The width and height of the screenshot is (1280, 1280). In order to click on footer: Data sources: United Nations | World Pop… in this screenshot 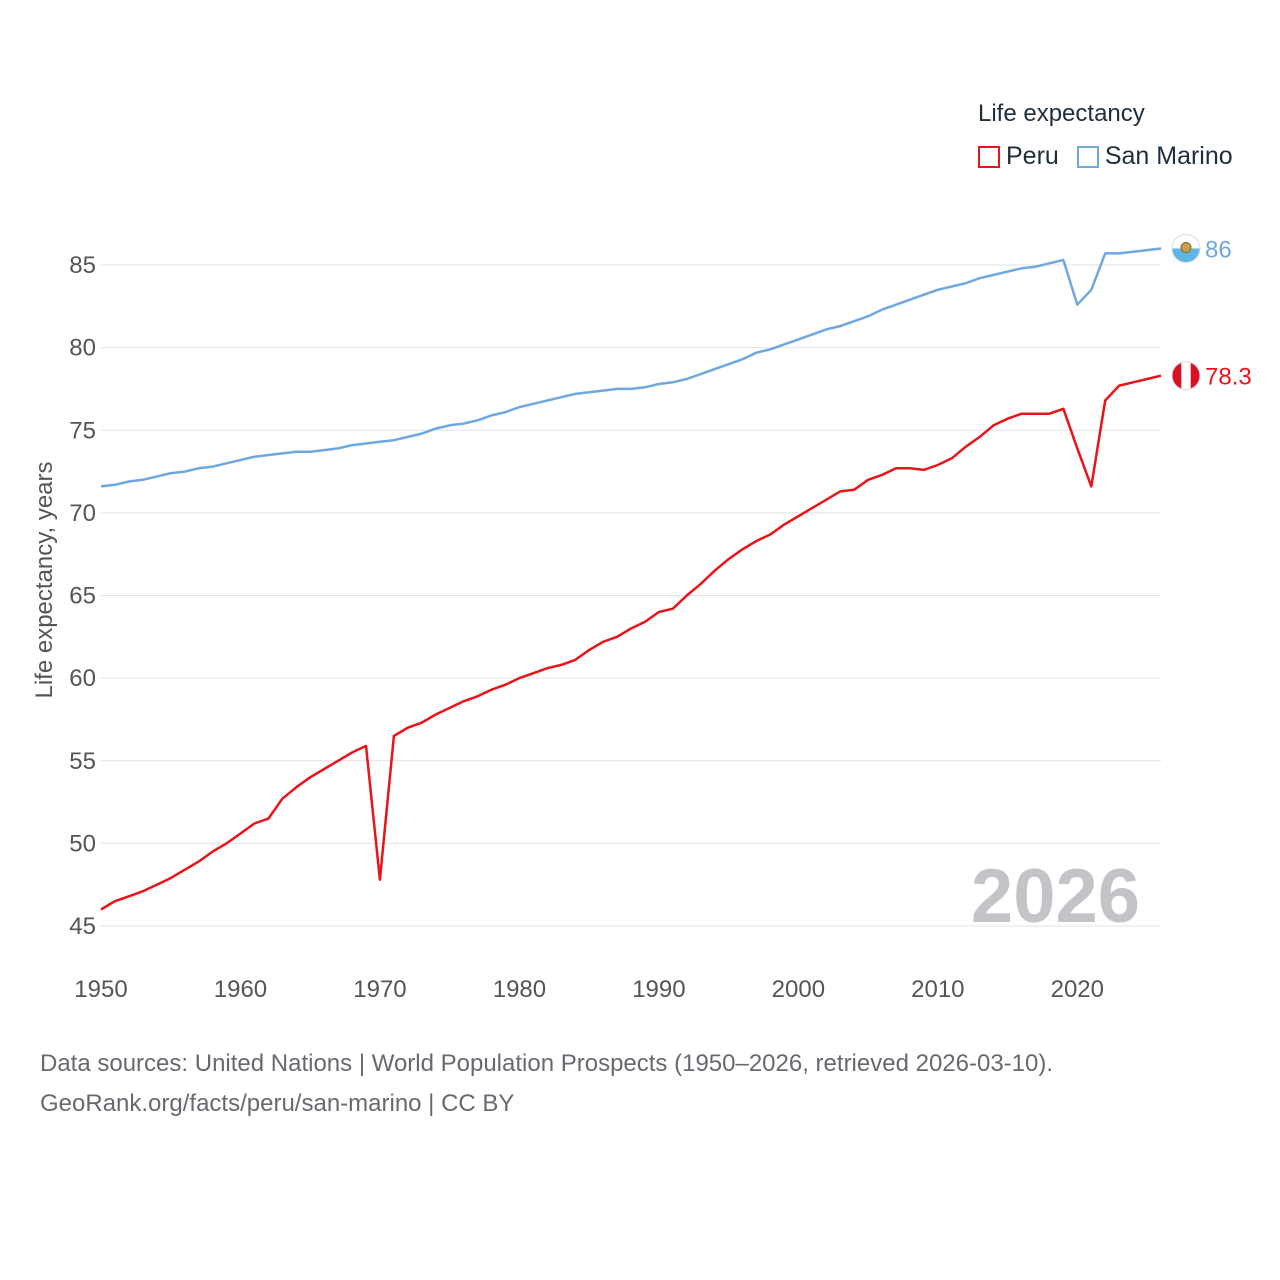, I will do `click(546, 1084)`.